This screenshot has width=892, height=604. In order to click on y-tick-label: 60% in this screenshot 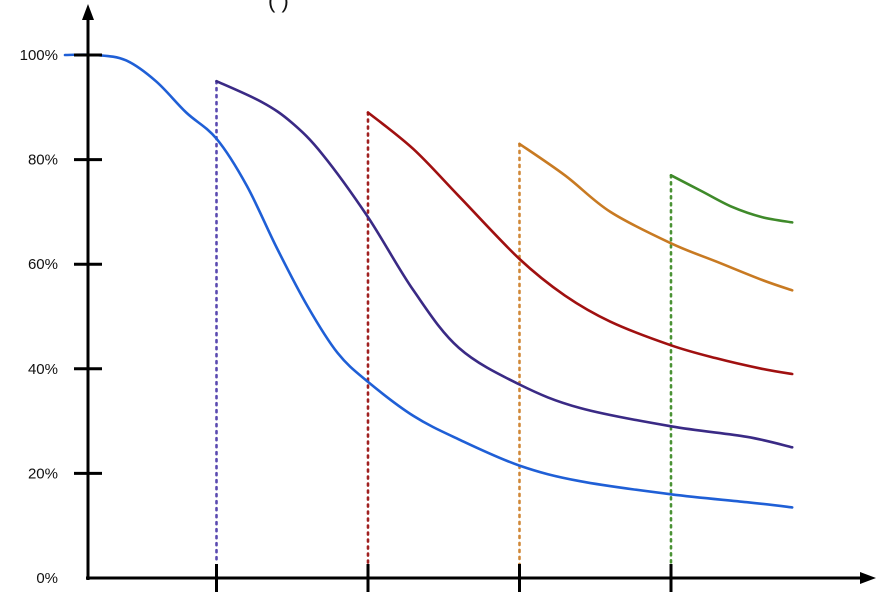, I will do `click(43, 264)`.